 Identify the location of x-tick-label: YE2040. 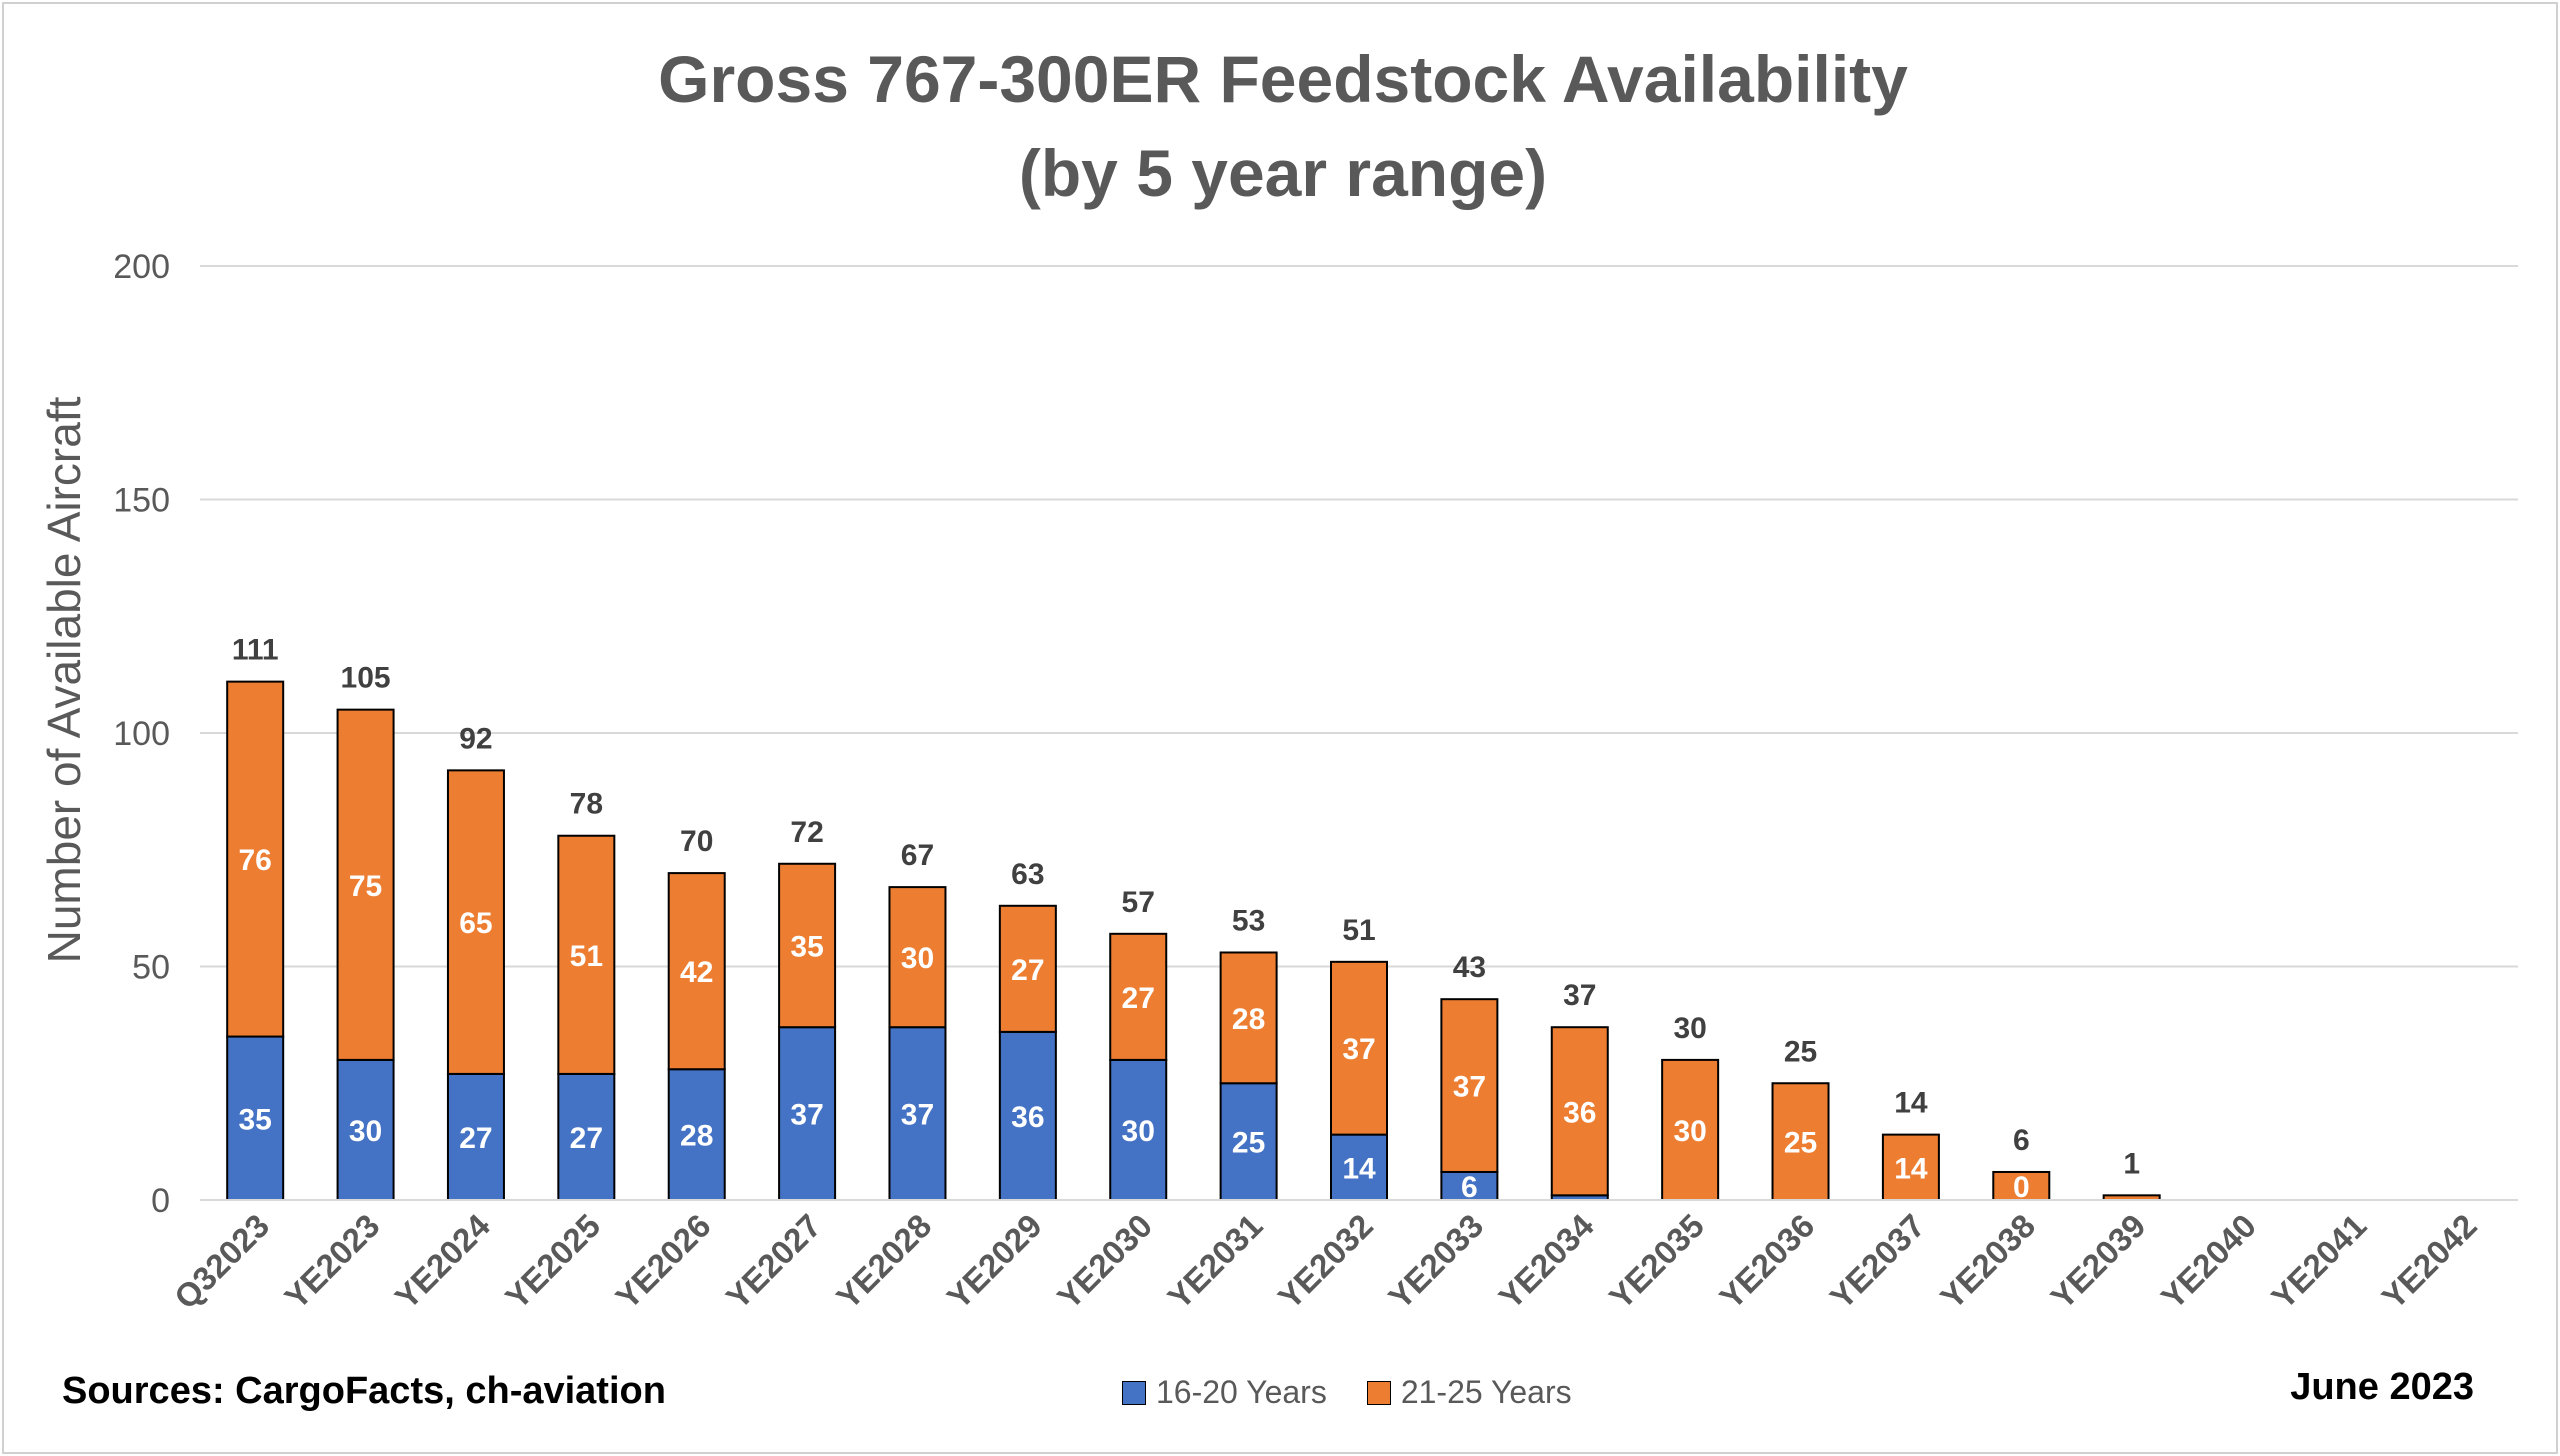
(2208, 1261).